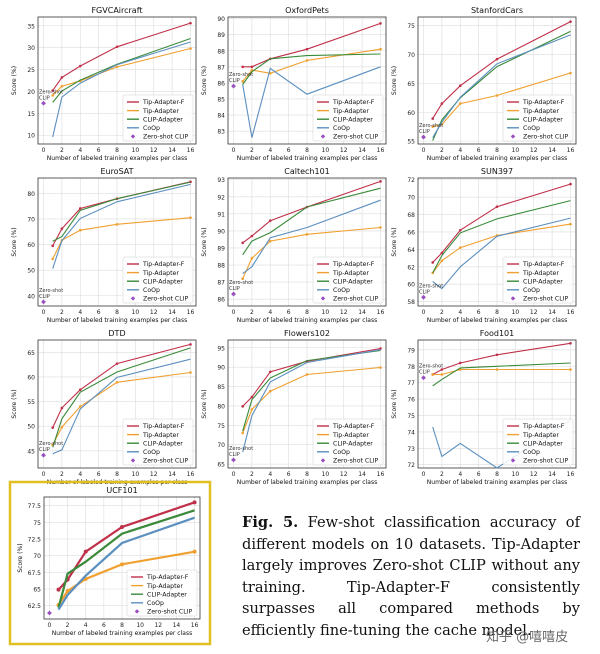 The height and width of the screenshot is (654, 600). Describe the element at coordinates (411, 113) in the screenshot. I see `y-tick-label: 60` at that location.